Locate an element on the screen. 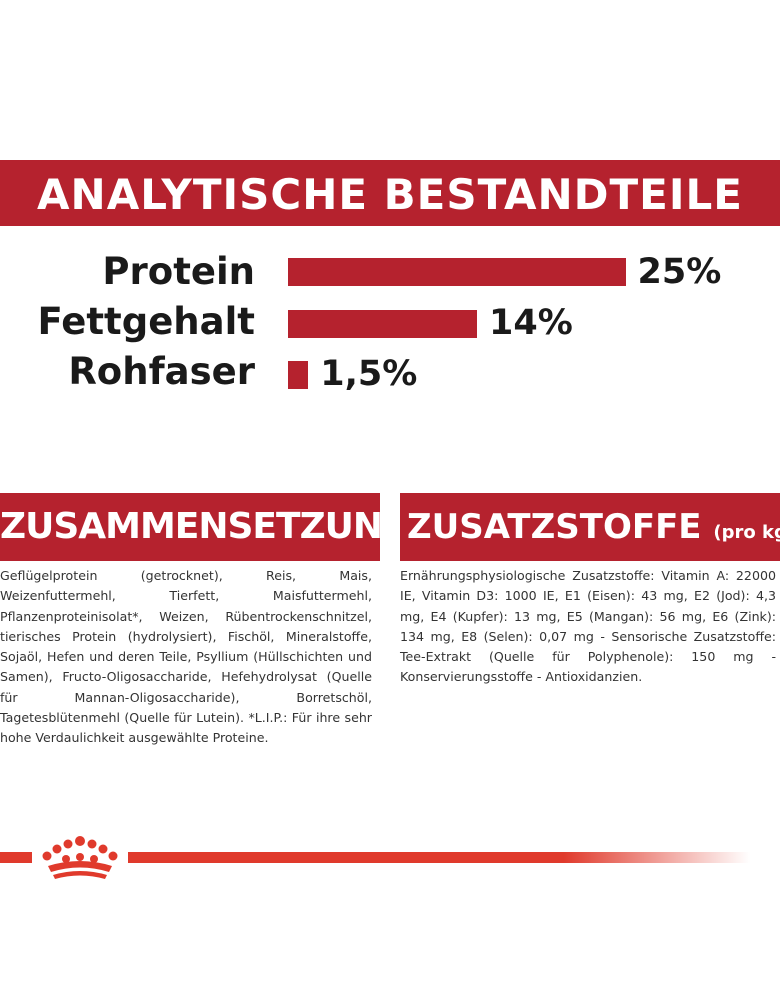 The width and height of the screenshot is (780, 987). nutrient-bar-rohfaser is located at coordinates (298, 375).